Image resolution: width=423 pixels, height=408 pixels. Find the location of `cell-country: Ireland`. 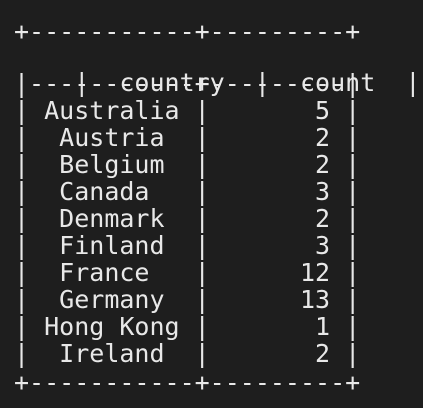

cell-country: Ireland is located at coordinates (112, 353).